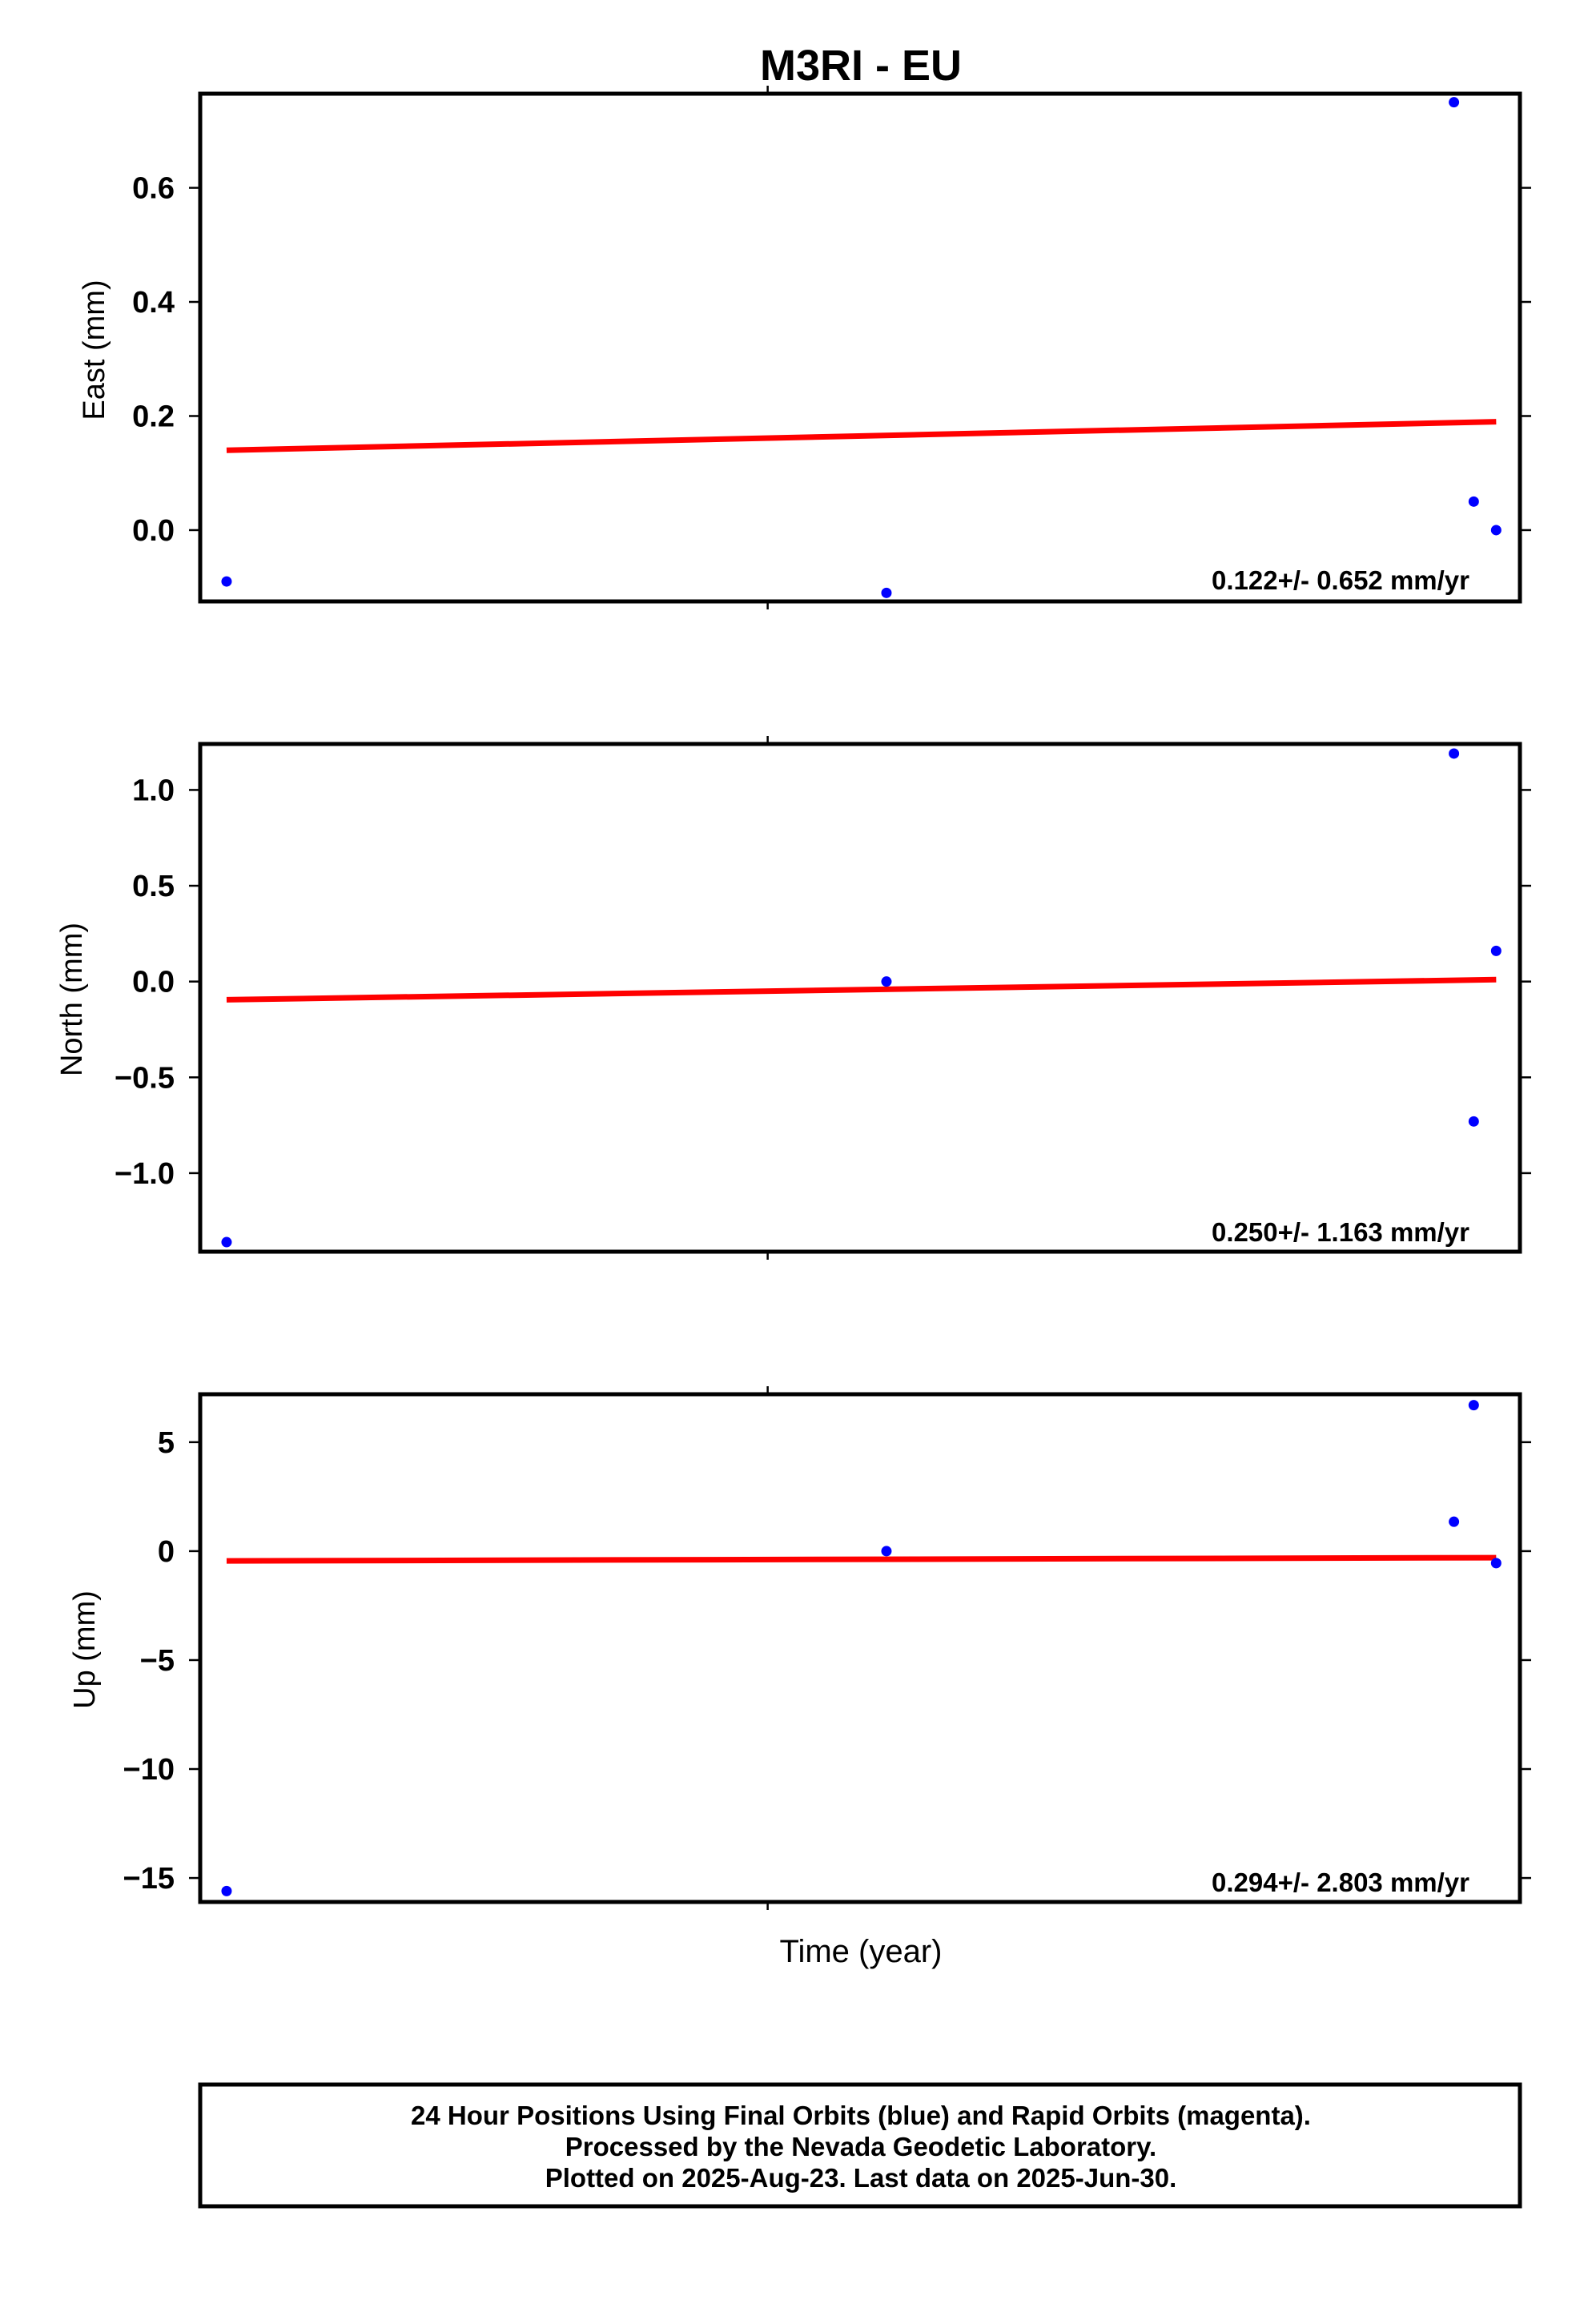  I want to click on ytick-label-up-0: −15, so click(149, 1879).